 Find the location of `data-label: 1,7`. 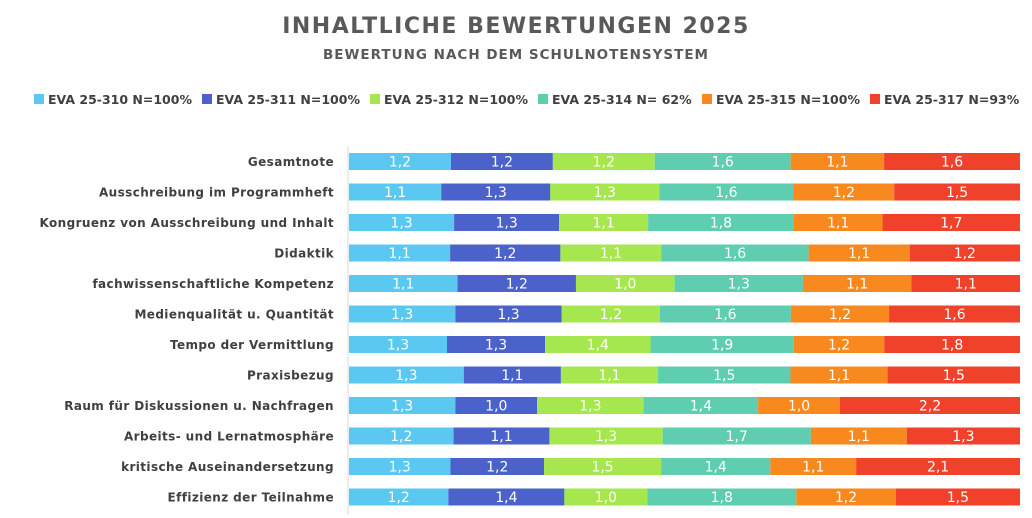

data-label: 1,7 is located at coordinates (951, 224).